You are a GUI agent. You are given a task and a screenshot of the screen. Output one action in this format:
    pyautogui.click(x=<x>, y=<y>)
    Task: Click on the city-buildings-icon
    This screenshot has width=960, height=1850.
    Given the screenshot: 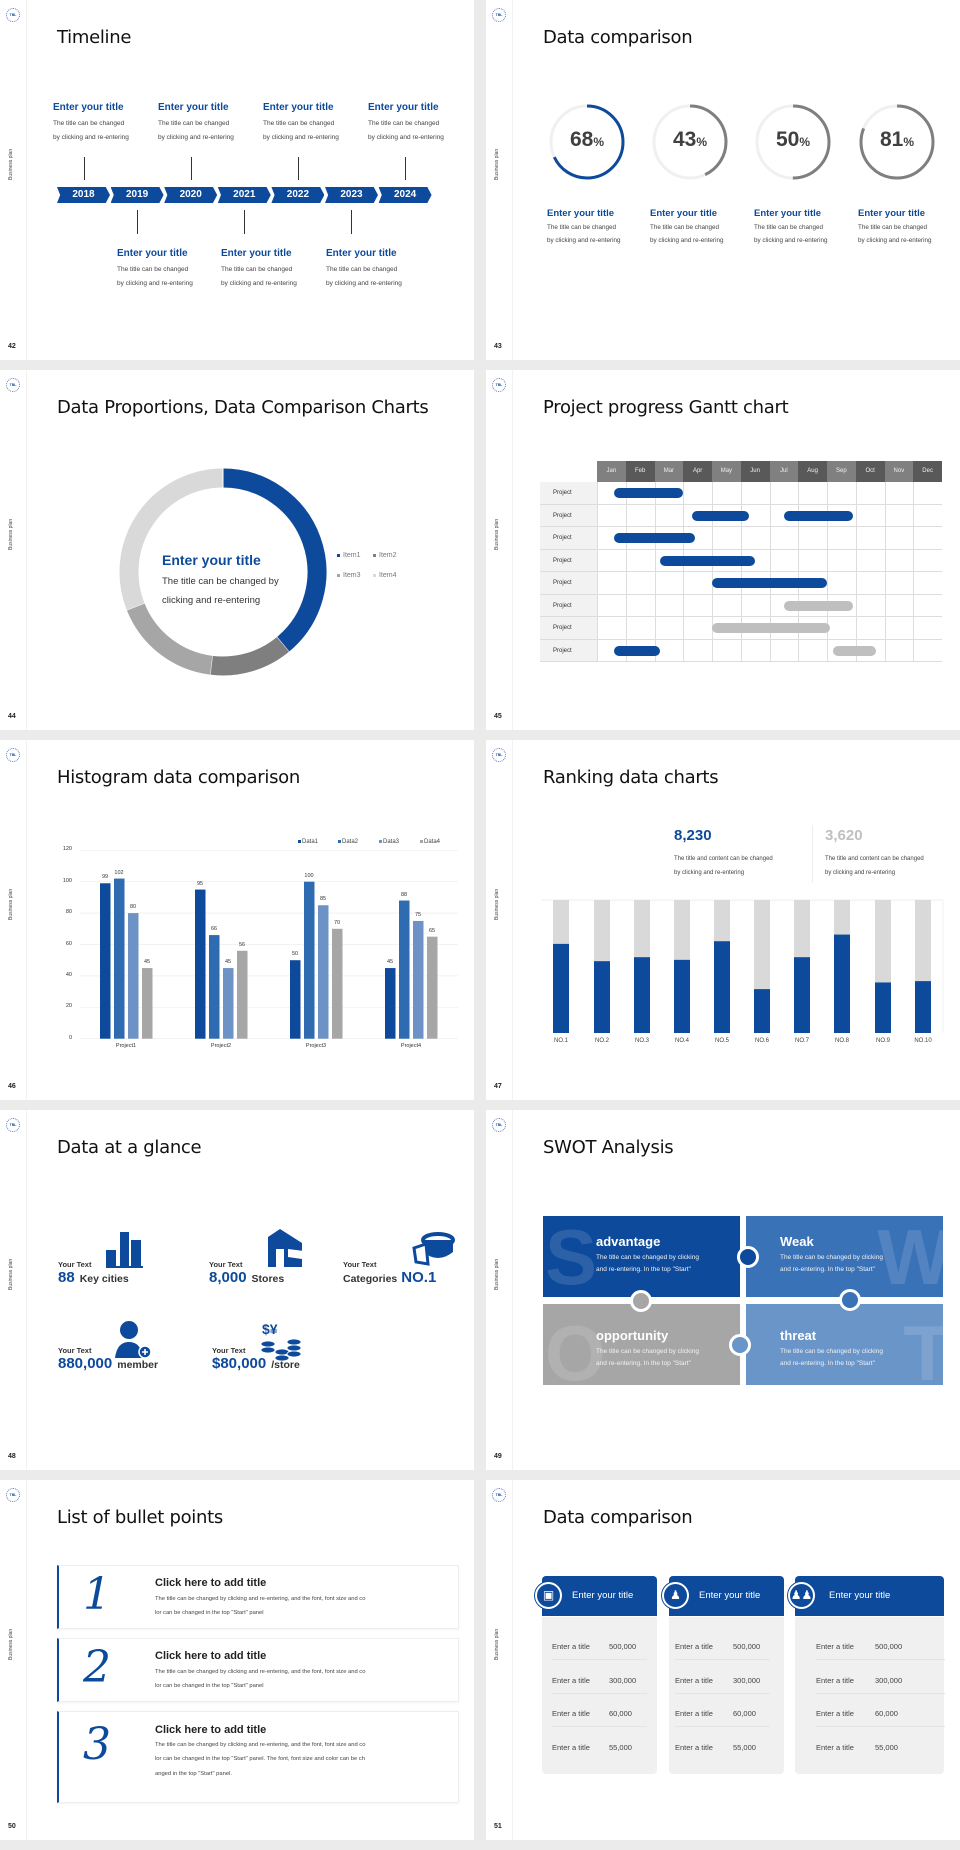 What is the action you would take?
    pyautogui.click(x=124, y=1250)
    